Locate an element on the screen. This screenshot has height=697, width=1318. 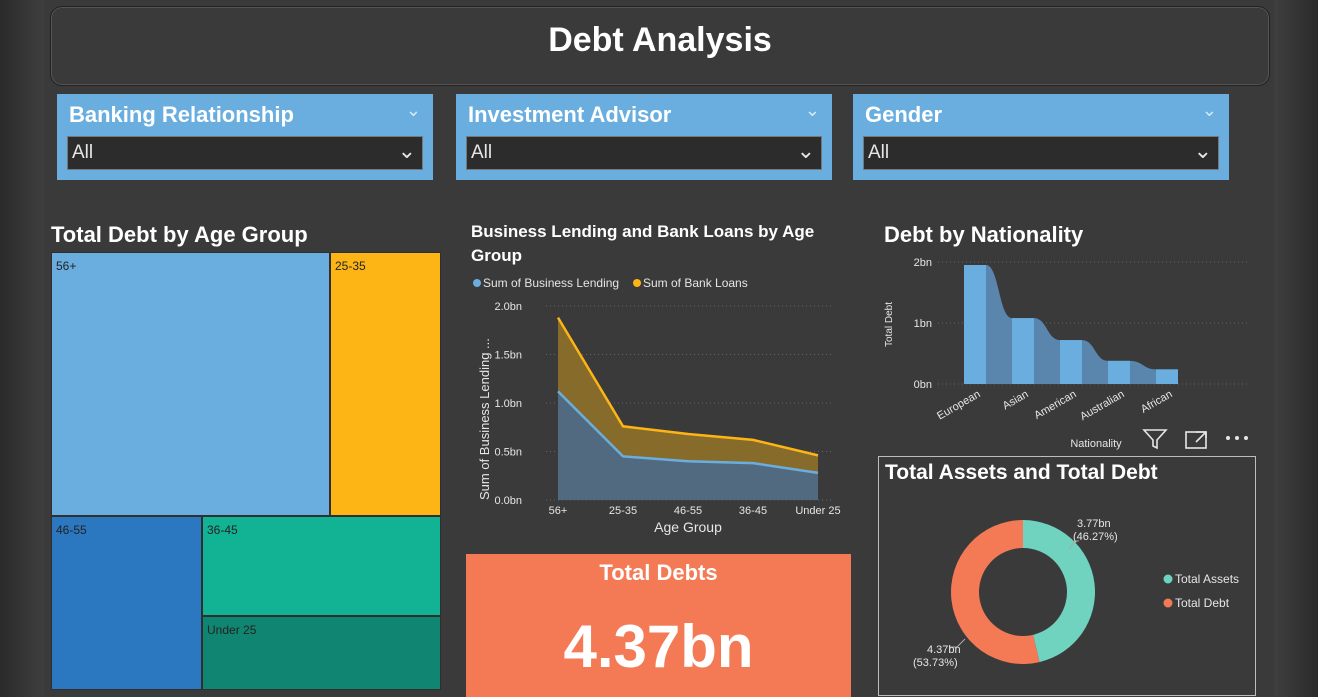
area-line-business-lending is located at coordinates (688, 432).